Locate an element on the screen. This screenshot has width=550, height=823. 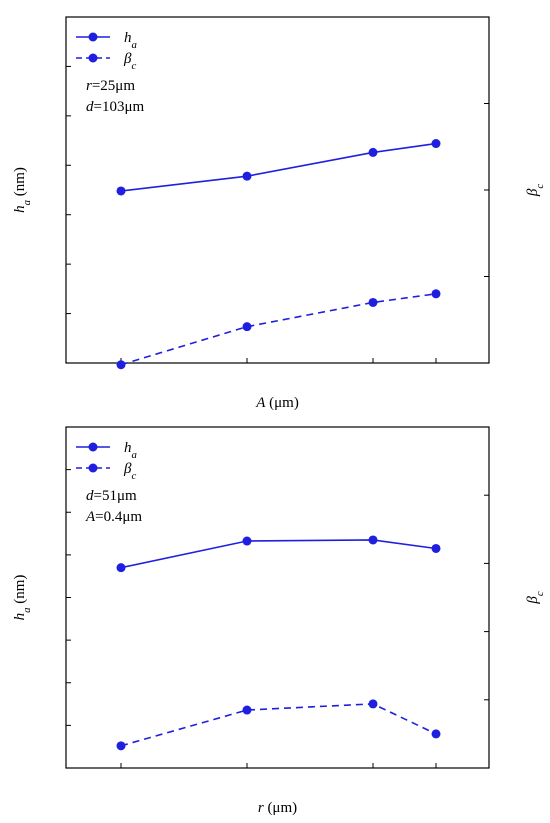
annotation: A=0.4μm is located at coordinates (113, 517).